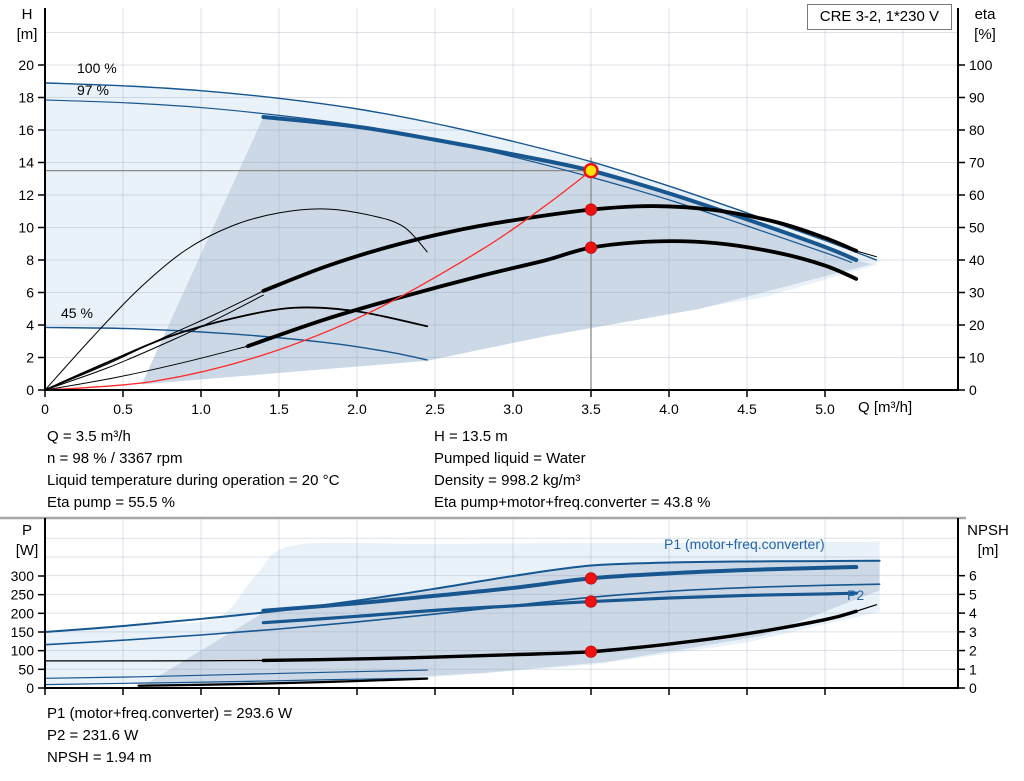  Describe the element at coordinates (973, 651) in the screenshot. I see `right-tick-label: 2` at that location.